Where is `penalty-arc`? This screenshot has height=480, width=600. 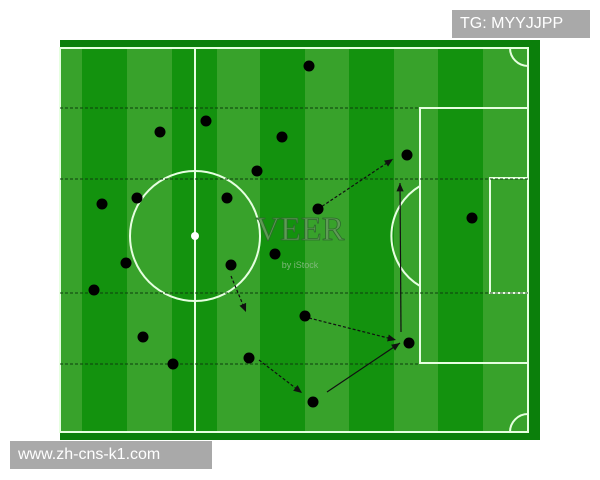
penalty-arc is located at coordinates (405, 236).